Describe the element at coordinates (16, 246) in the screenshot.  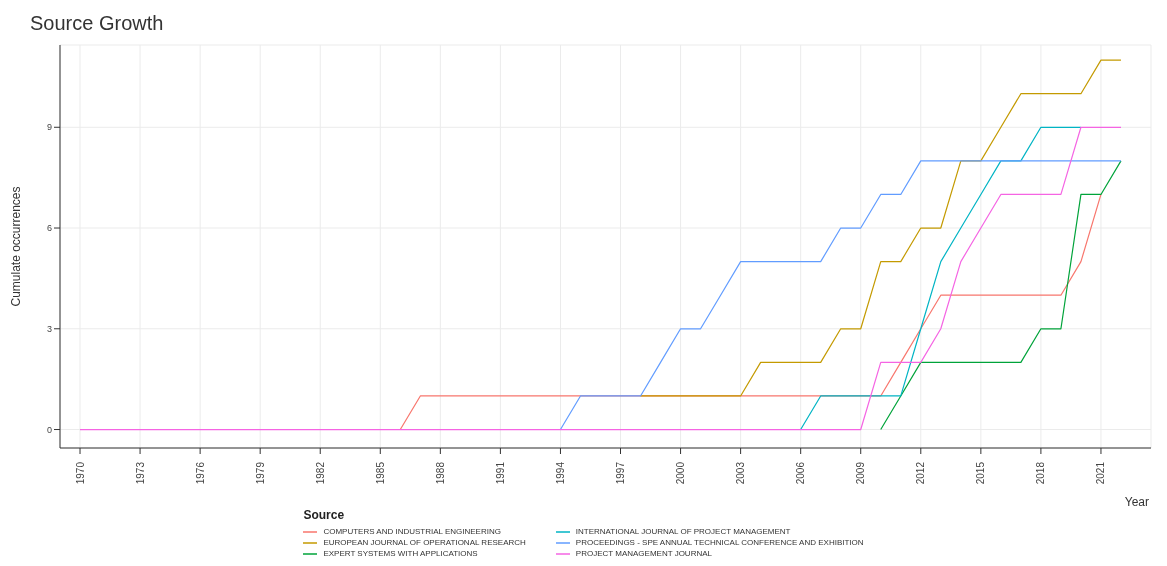
I see `y-axis-title: Cumulate occurrences` at that location.